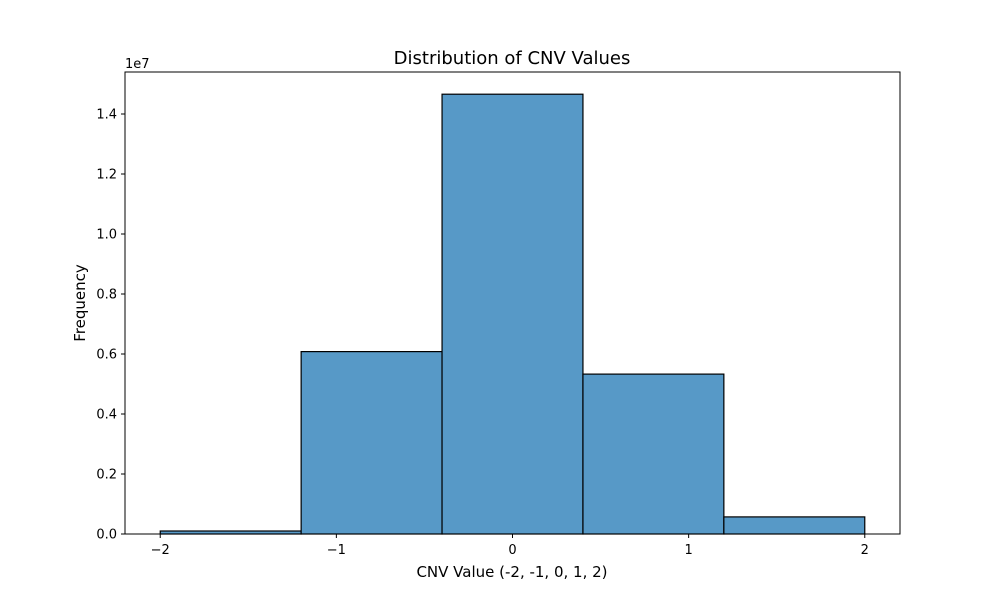 Image resolution: width=1000 pixels, height=600 pixels. What do you see at coordinates (336, 550) in the screenshot?
I see `x-tick-label-1: −1` at bounding box center [336, 550].